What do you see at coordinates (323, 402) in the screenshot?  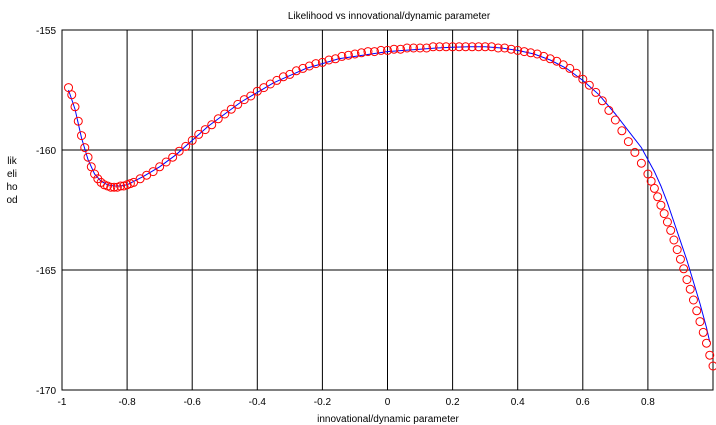 I see `x-tick-label: -0.2` at bounding box center [323, 402].